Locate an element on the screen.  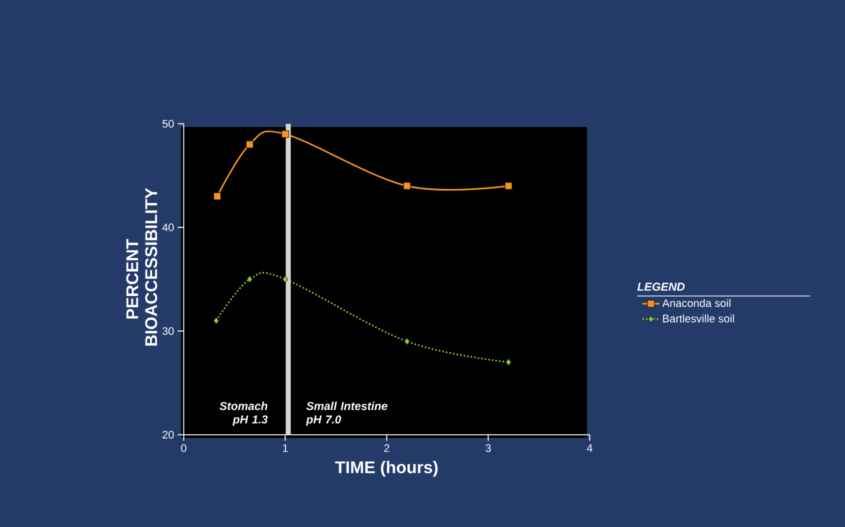
x-tick-label: 3 is located at coordinates (488, 448).